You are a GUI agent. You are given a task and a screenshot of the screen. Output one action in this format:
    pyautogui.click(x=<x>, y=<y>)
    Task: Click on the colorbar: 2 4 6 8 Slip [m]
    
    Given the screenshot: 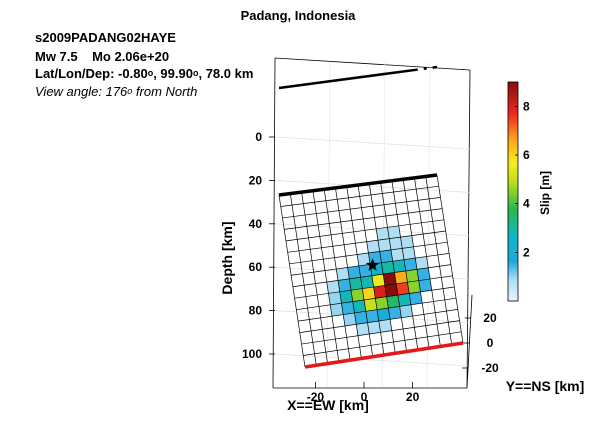 What is the action you would take?
    pyautogui.click(x=529, y=191)
    